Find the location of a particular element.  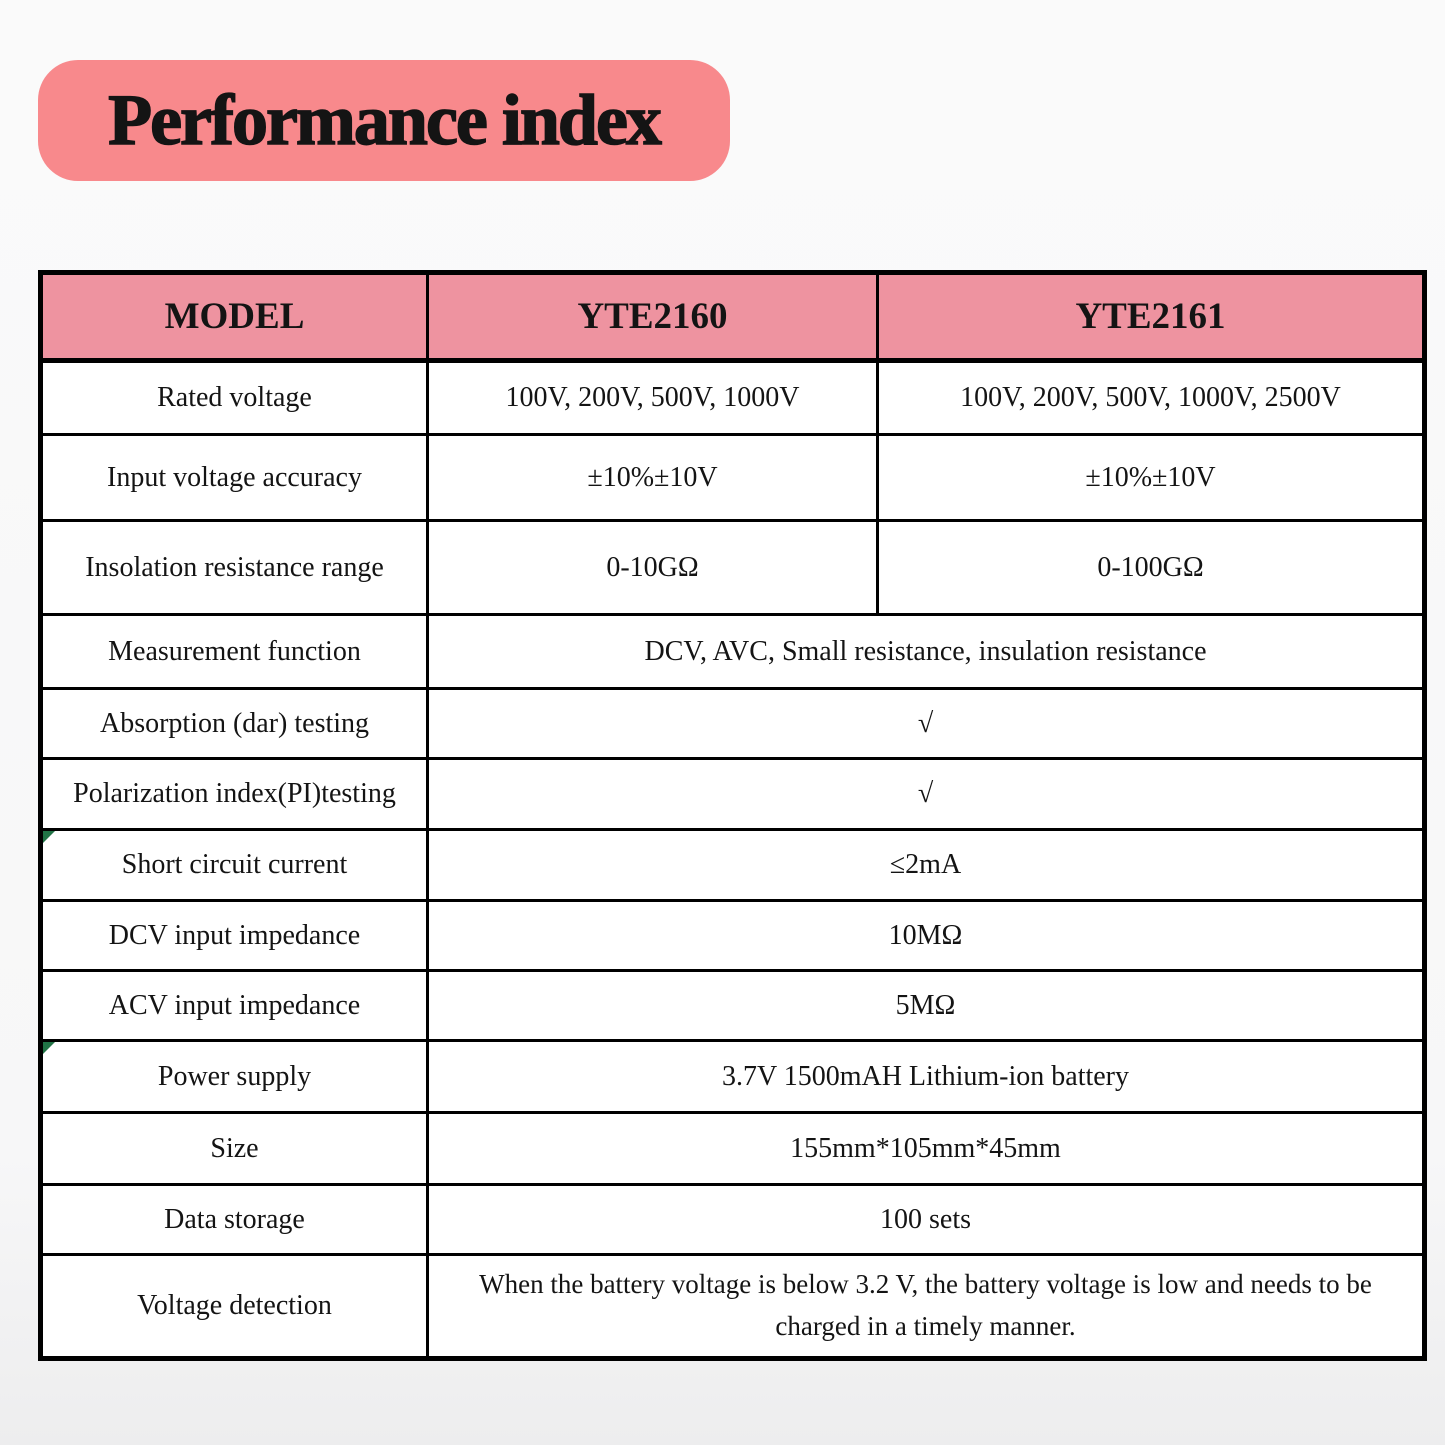

row-label-cell: Size is located at coordinates (234, 1148).